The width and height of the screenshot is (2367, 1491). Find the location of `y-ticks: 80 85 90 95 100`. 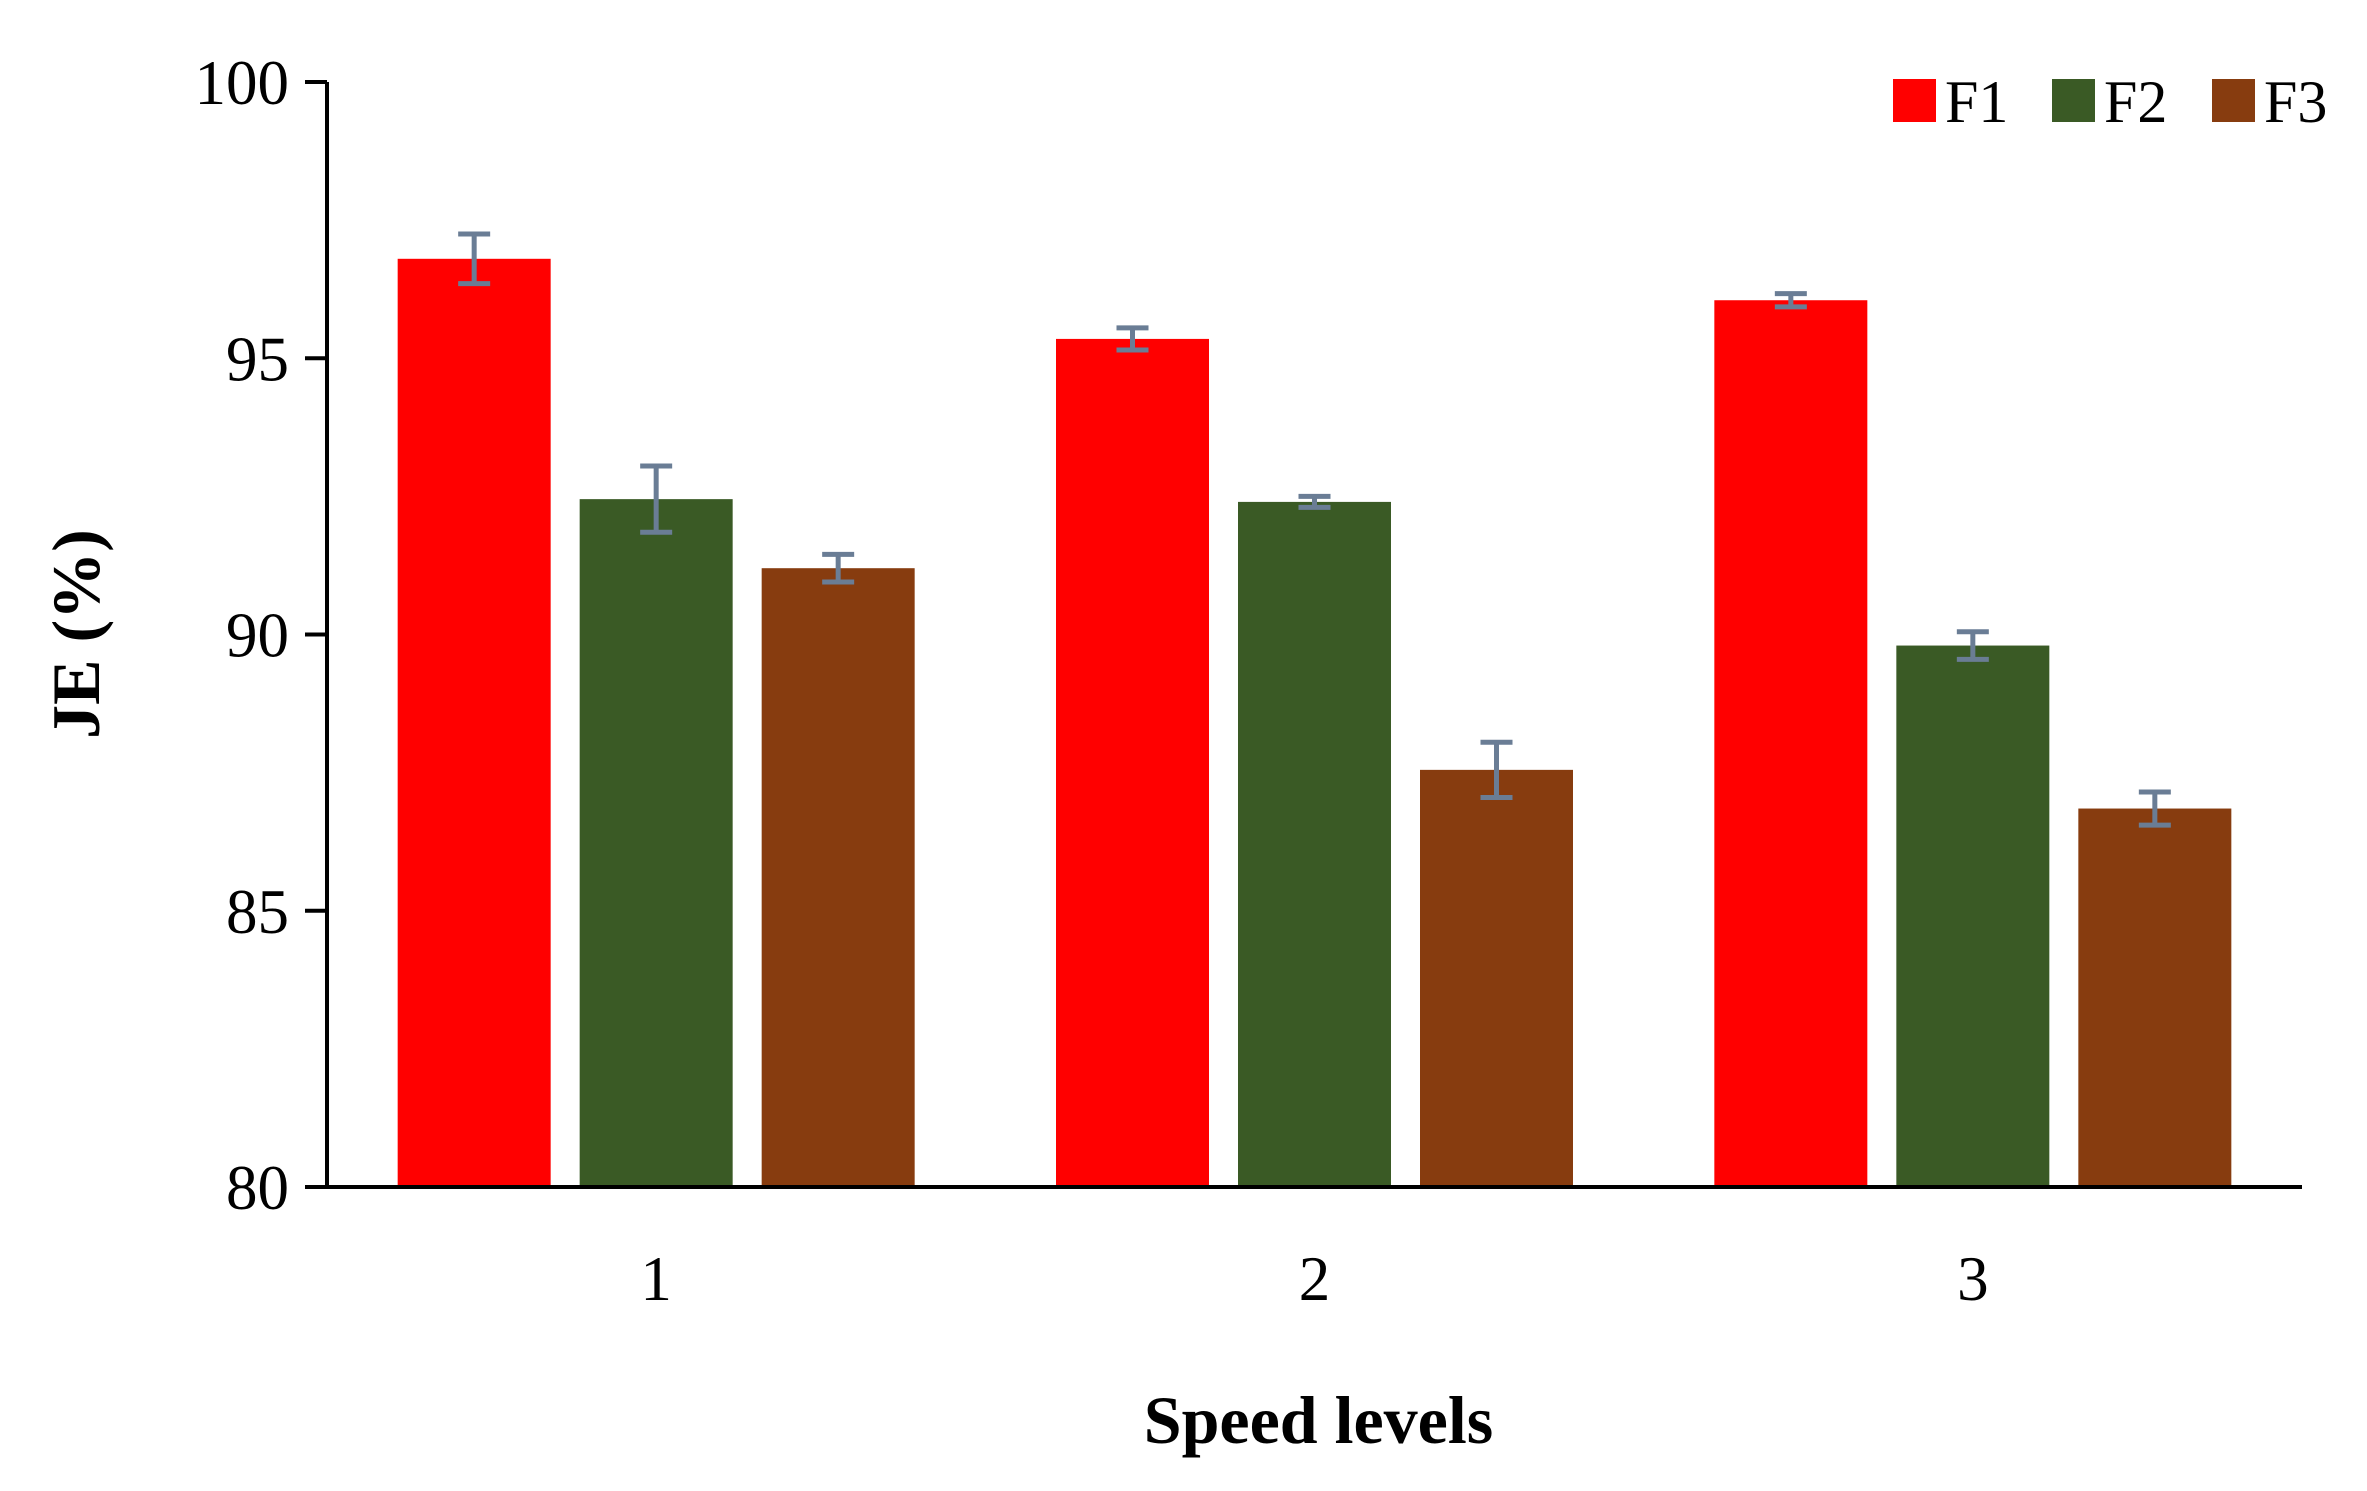

y-ticks: 80 85 90 95 100 is located at coordinates (261, 635).